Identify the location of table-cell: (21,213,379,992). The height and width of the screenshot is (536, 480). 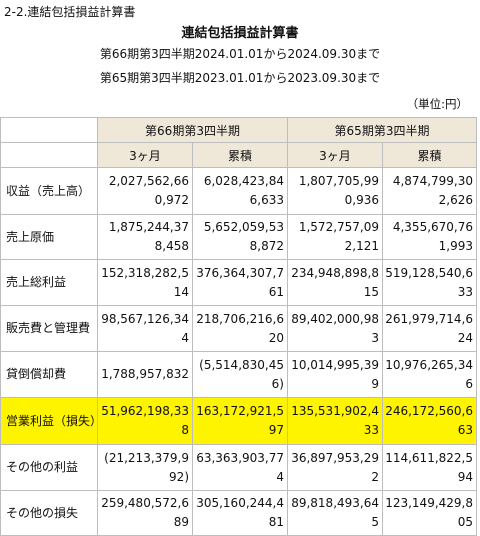
(145, 467).